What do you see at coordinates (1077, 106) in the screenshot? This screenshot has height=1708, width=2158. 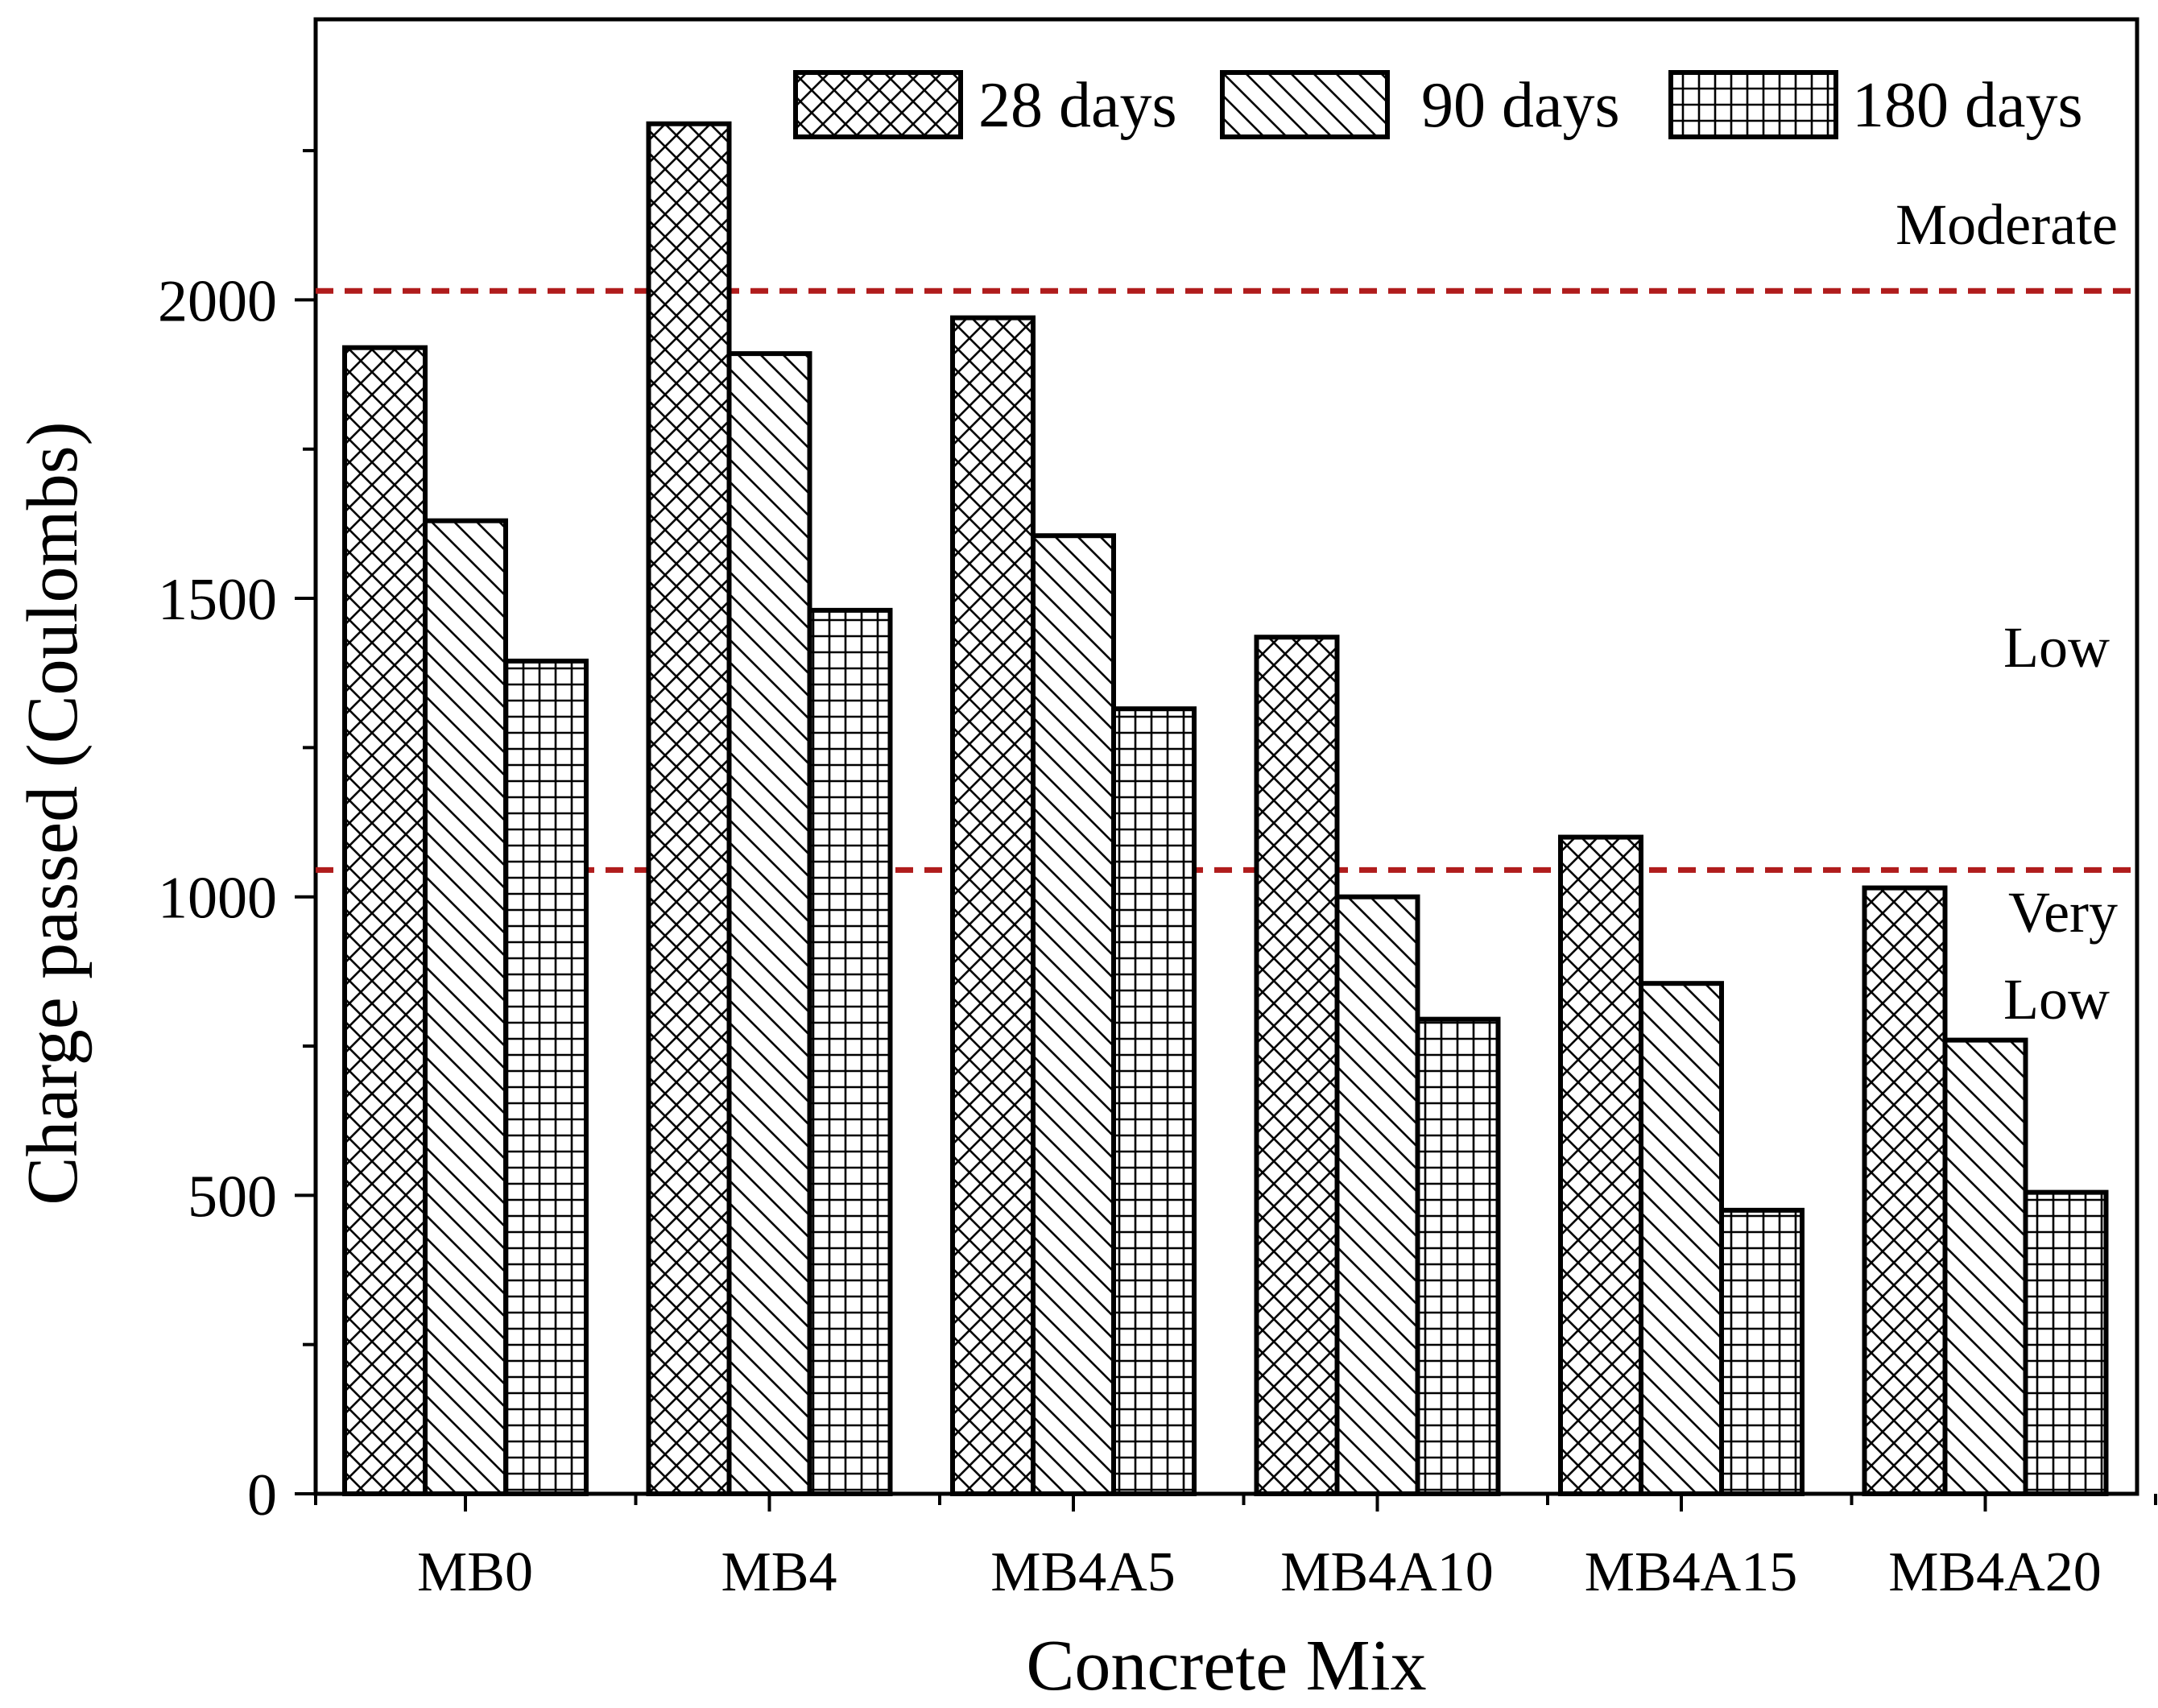 I see `legend-label-28-days: 28 days` at bounding box center [1077, 106].